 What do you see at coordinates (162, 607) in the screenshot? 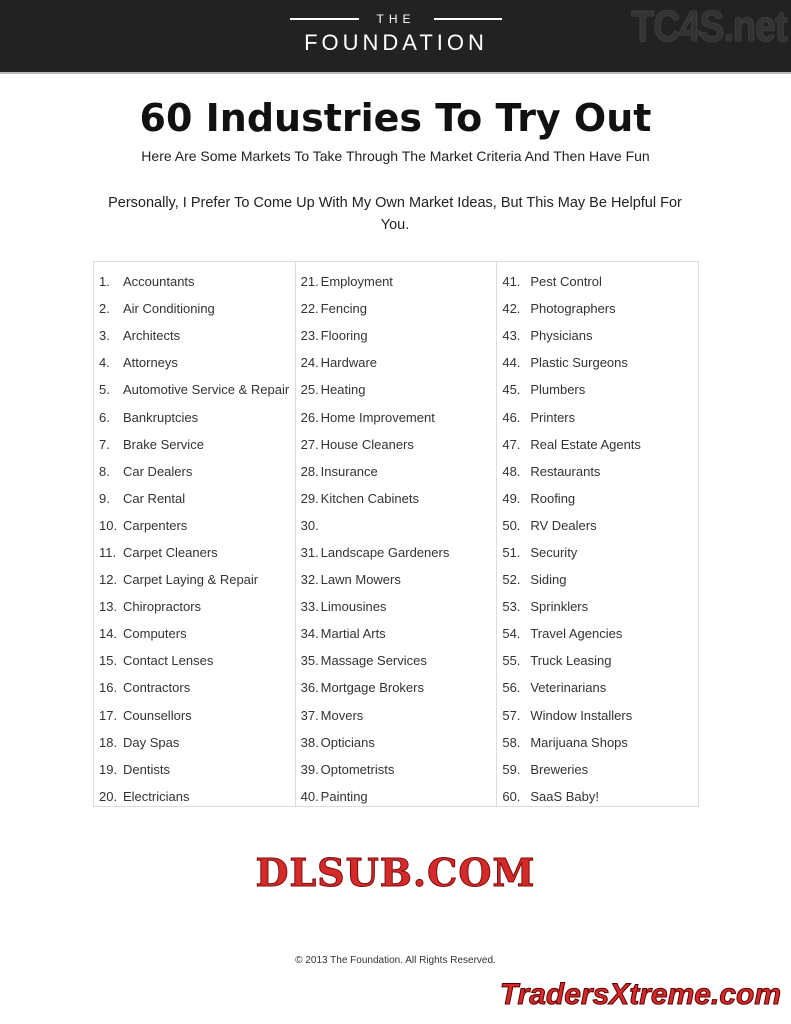
I see `item-label: Chiropractors` at bounding box center [162, 607].